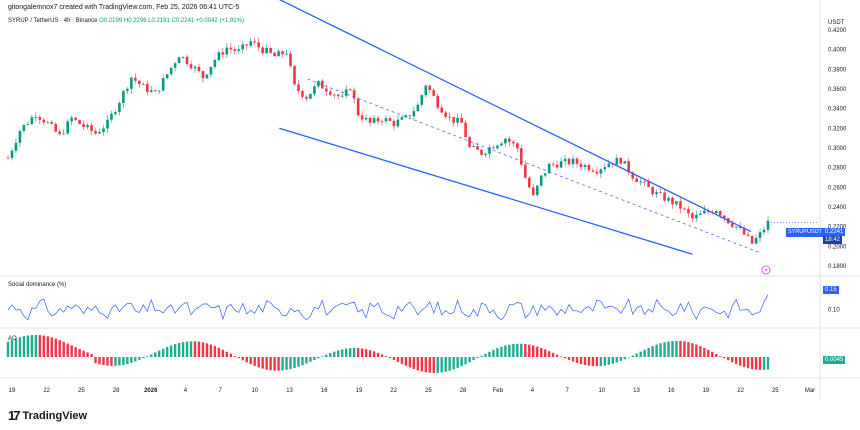  What do you see at coordinates (833, 240) in the screenshot?
I see `countdown-tag: 18:42` at bounding box center [833, 240].